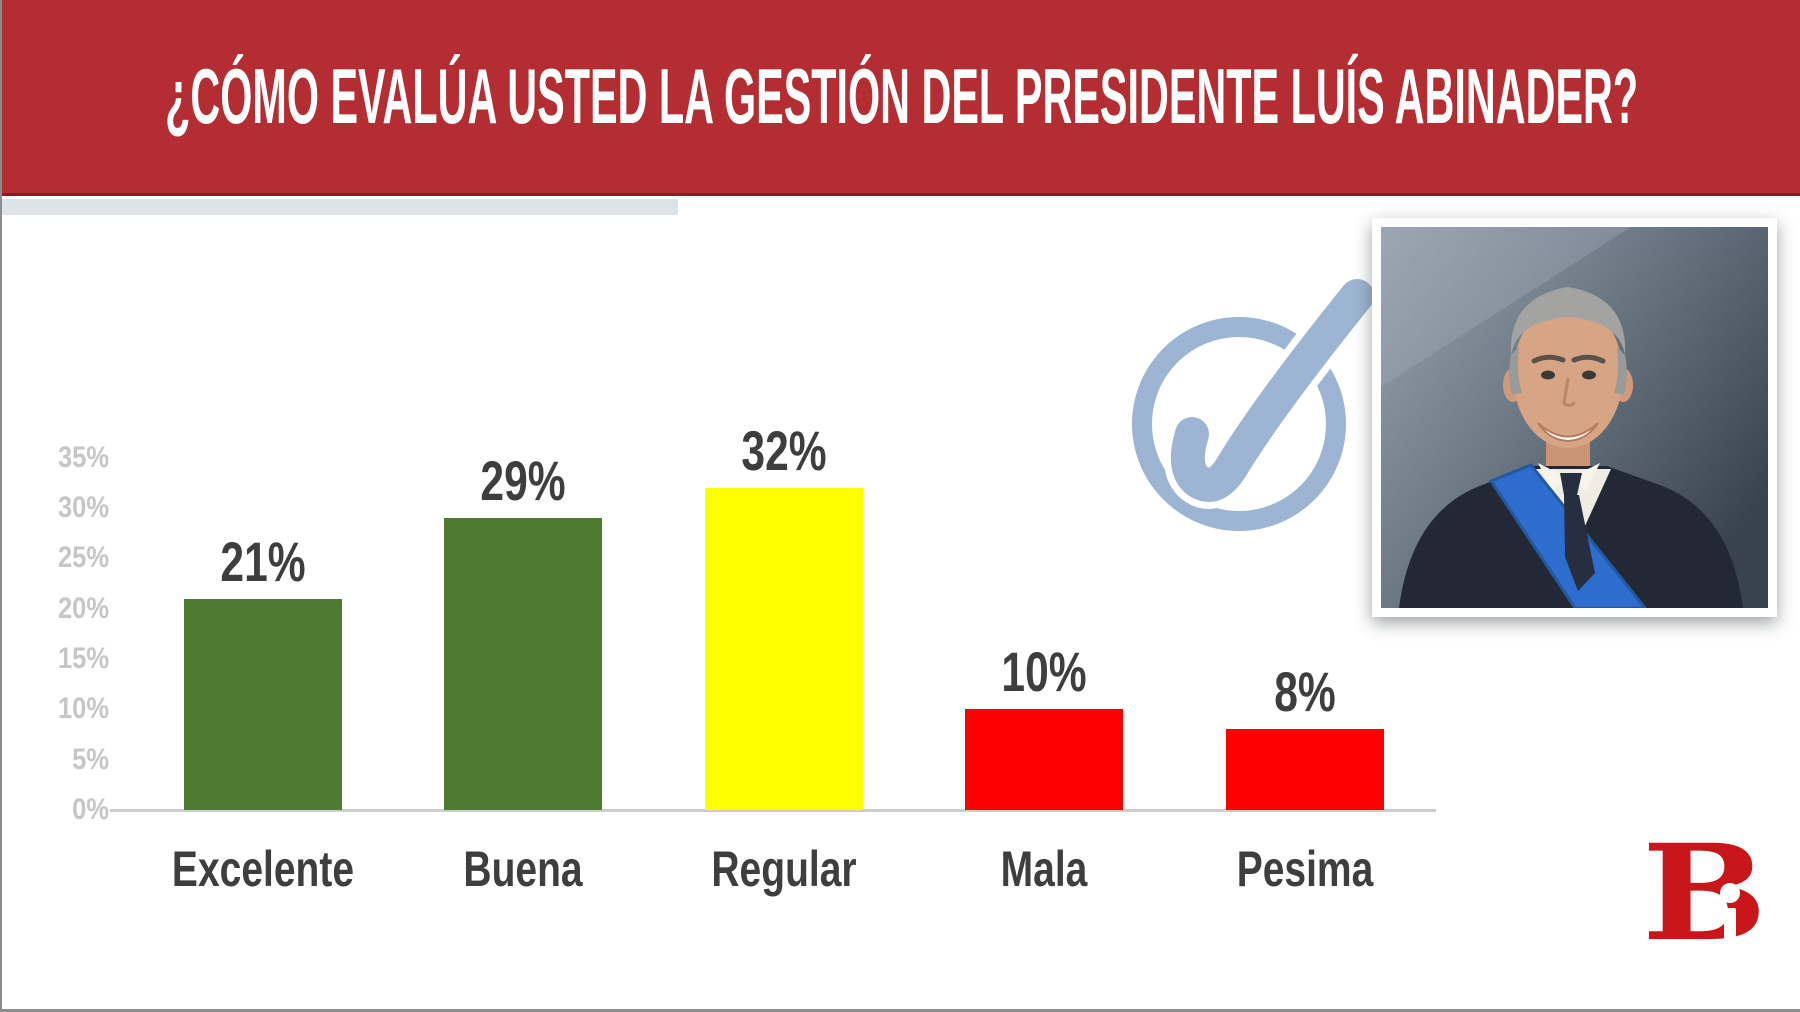 The width and height of the screenshot is (1800, 1012). Describe the element at coordinates (340, 207) in the screenshot. I see `accent-strip` at that location.